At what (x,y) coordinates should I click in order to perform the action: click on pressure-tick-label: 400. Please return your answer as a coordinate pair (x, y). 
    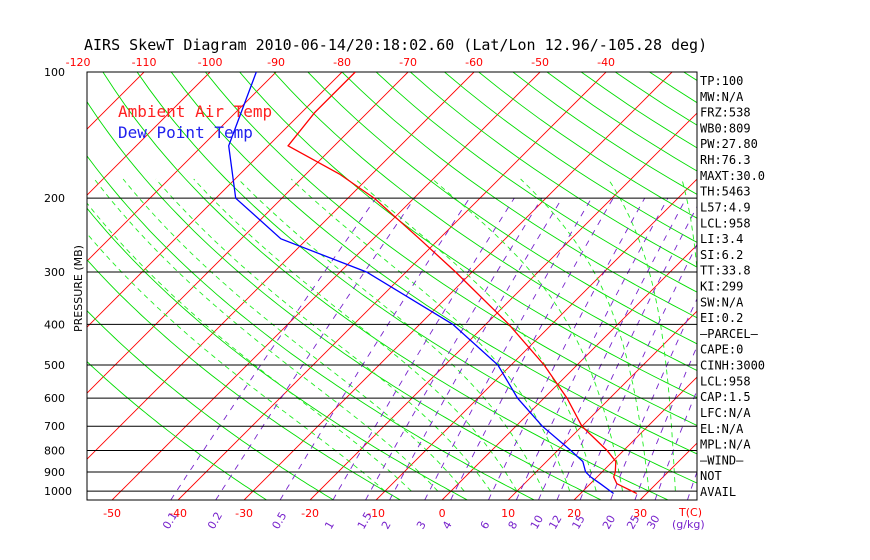
    Looking at the image, I should click on (54, 324).